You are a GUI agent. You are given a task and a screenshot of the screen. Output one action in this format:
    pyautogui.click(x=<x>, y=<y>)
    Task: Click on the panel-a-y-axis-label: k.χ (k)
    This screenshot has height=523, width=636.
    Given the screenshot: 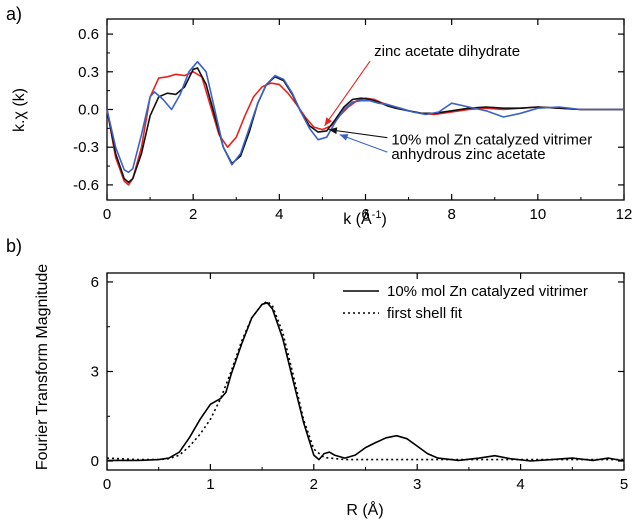 What is the action you would take?
    pyautogui.click(x=19, y=110)
    